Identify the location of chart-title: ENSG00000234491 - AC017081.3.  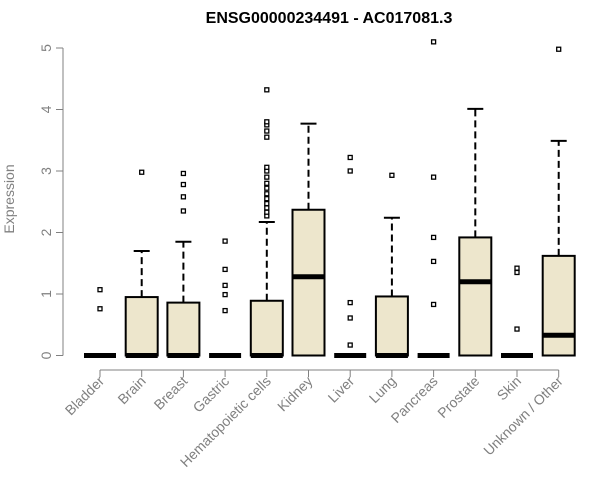
(329, 18).